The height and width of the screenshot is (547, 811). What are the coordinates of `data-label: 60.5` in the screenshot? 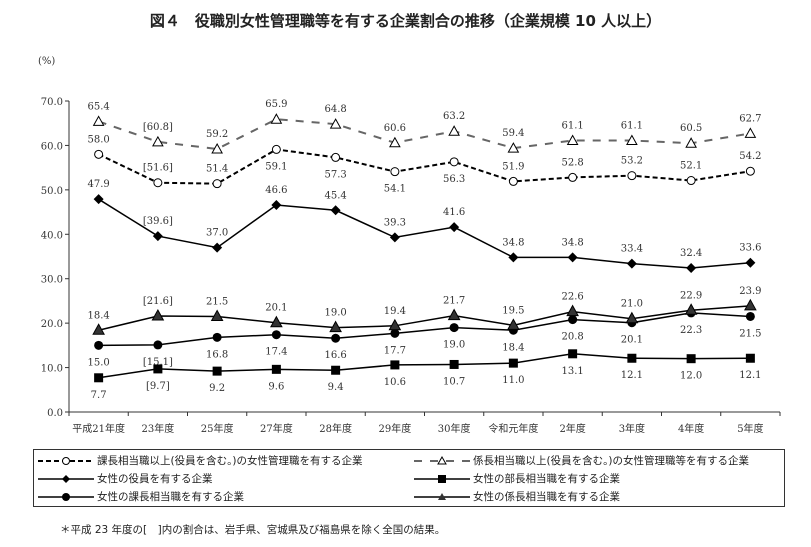 It's located at (691, 128).